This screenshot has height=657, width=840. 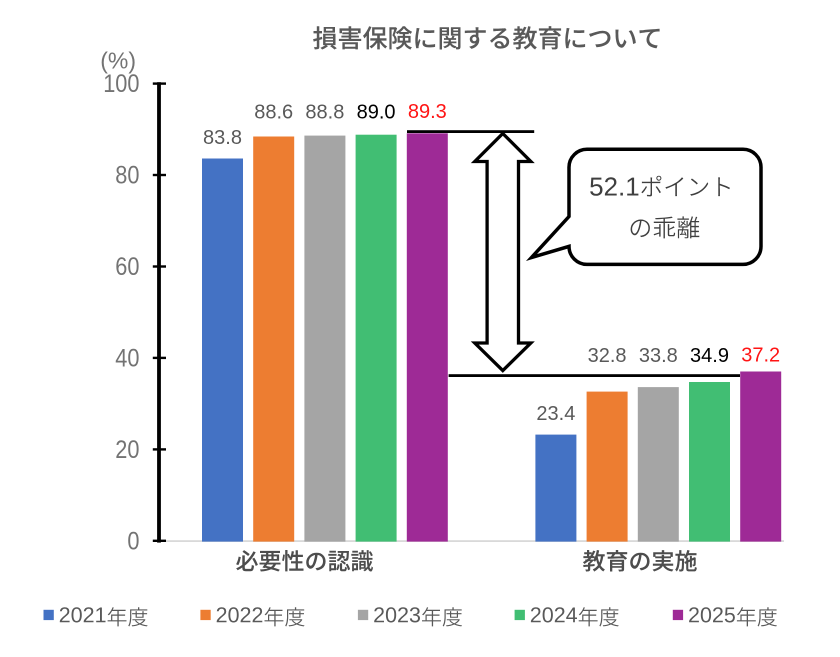 What do you see at coordinates (376, 112) in the screenshot?
I see `svg-text: 89.0` at bounding box center [376, 112].